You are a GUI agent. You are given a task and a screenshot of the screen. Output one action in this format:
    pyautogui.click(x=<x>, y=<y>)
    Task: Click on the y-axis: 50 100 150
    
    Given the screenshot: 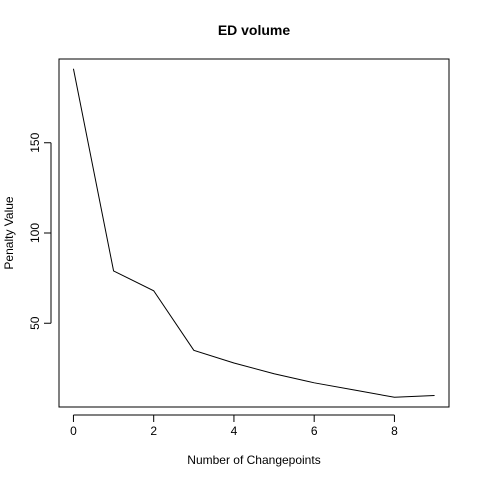 What is the action you would take?
    pyautogui.click(x=40, y=231)
    